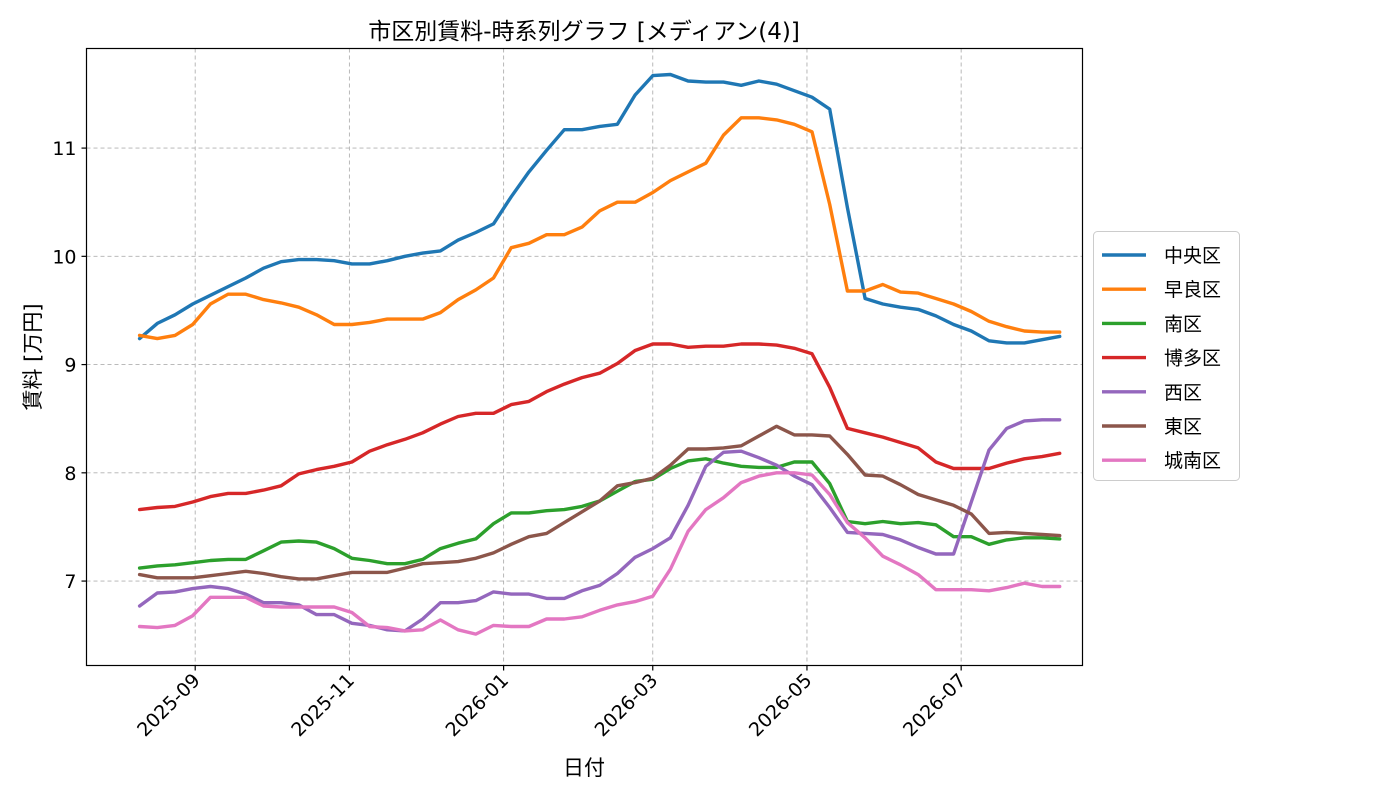  What do you see at coordinates (33, 356) in the screenshot?
I see `y-axis-label: 賃料 [万円]` at bounding box center [33, 356].